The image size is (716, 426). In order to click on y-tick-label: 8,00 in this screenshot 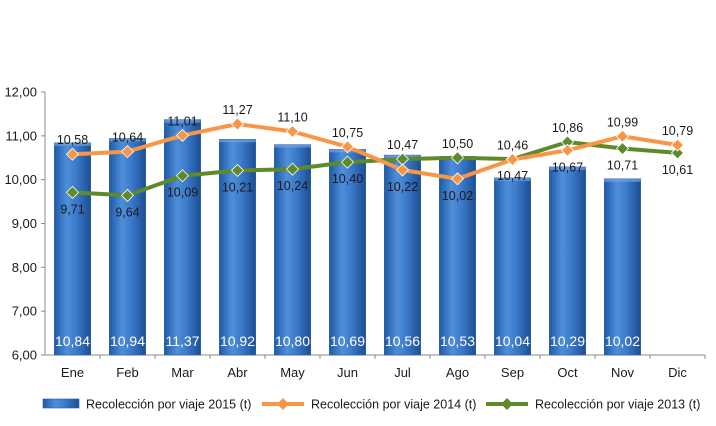, I will do `click(24, 267)`.